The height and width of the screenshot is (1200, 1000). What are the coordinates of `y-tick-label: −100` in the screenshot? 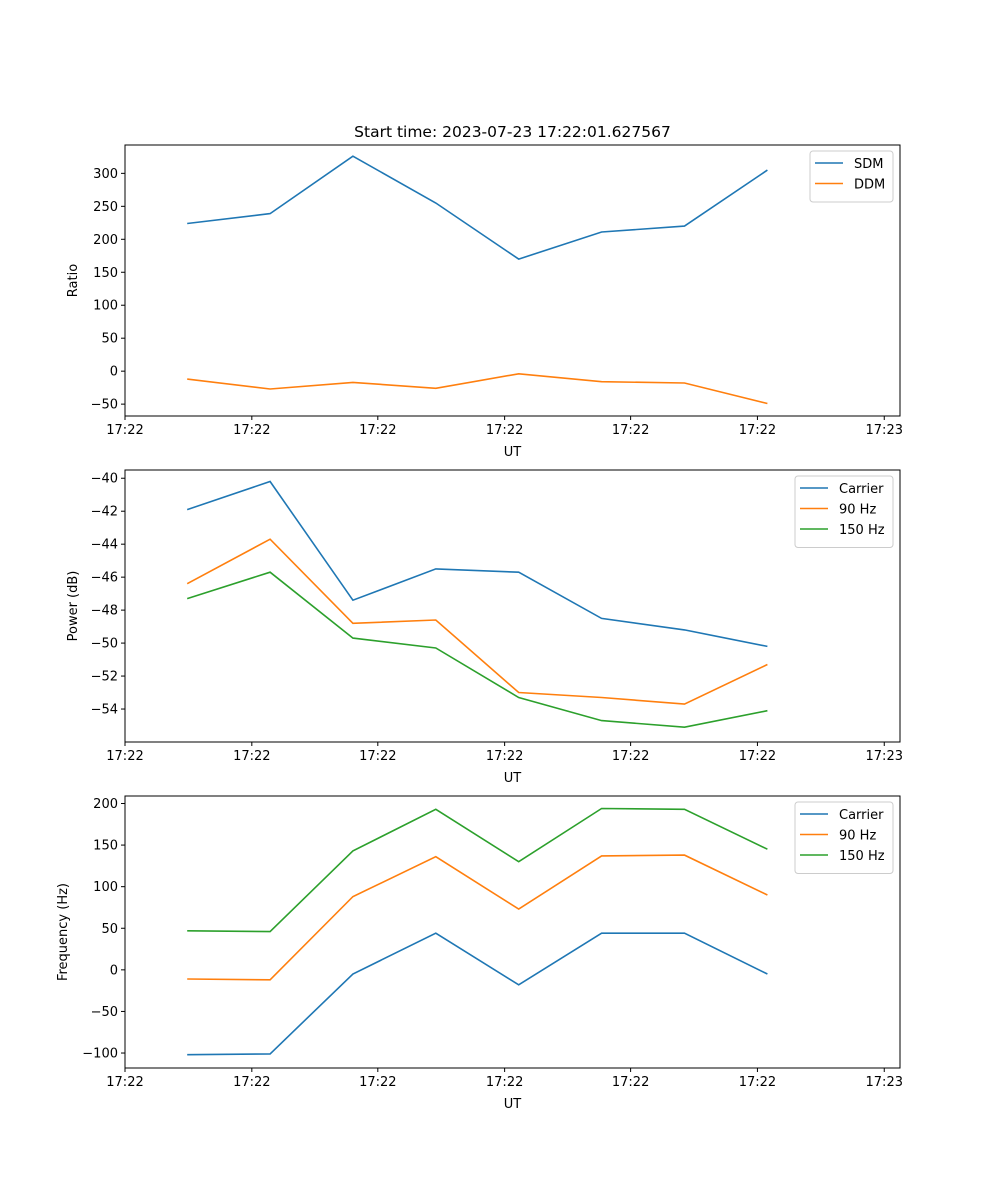 It's located at (100, 1054).